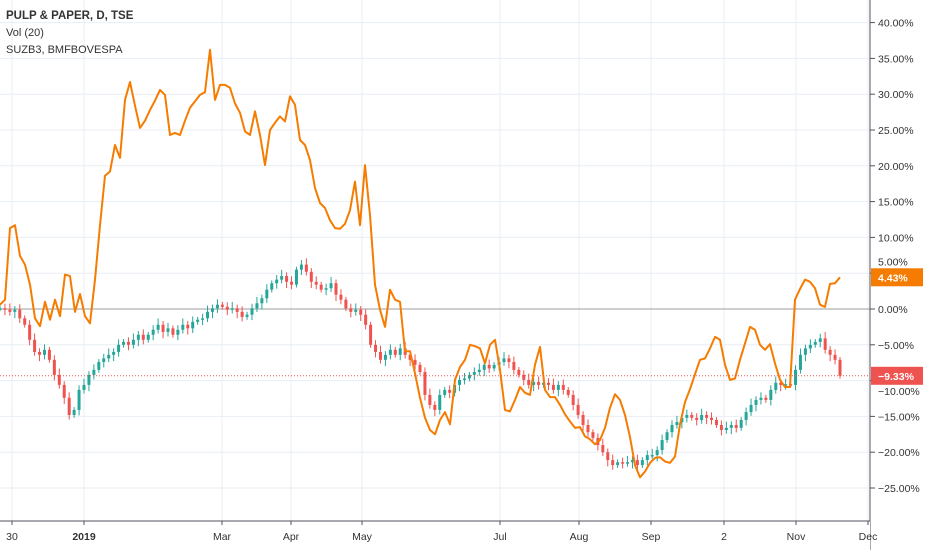  Describe the element at coordinates (435, 535) in the screenshot. I see `time-axis` at that location.